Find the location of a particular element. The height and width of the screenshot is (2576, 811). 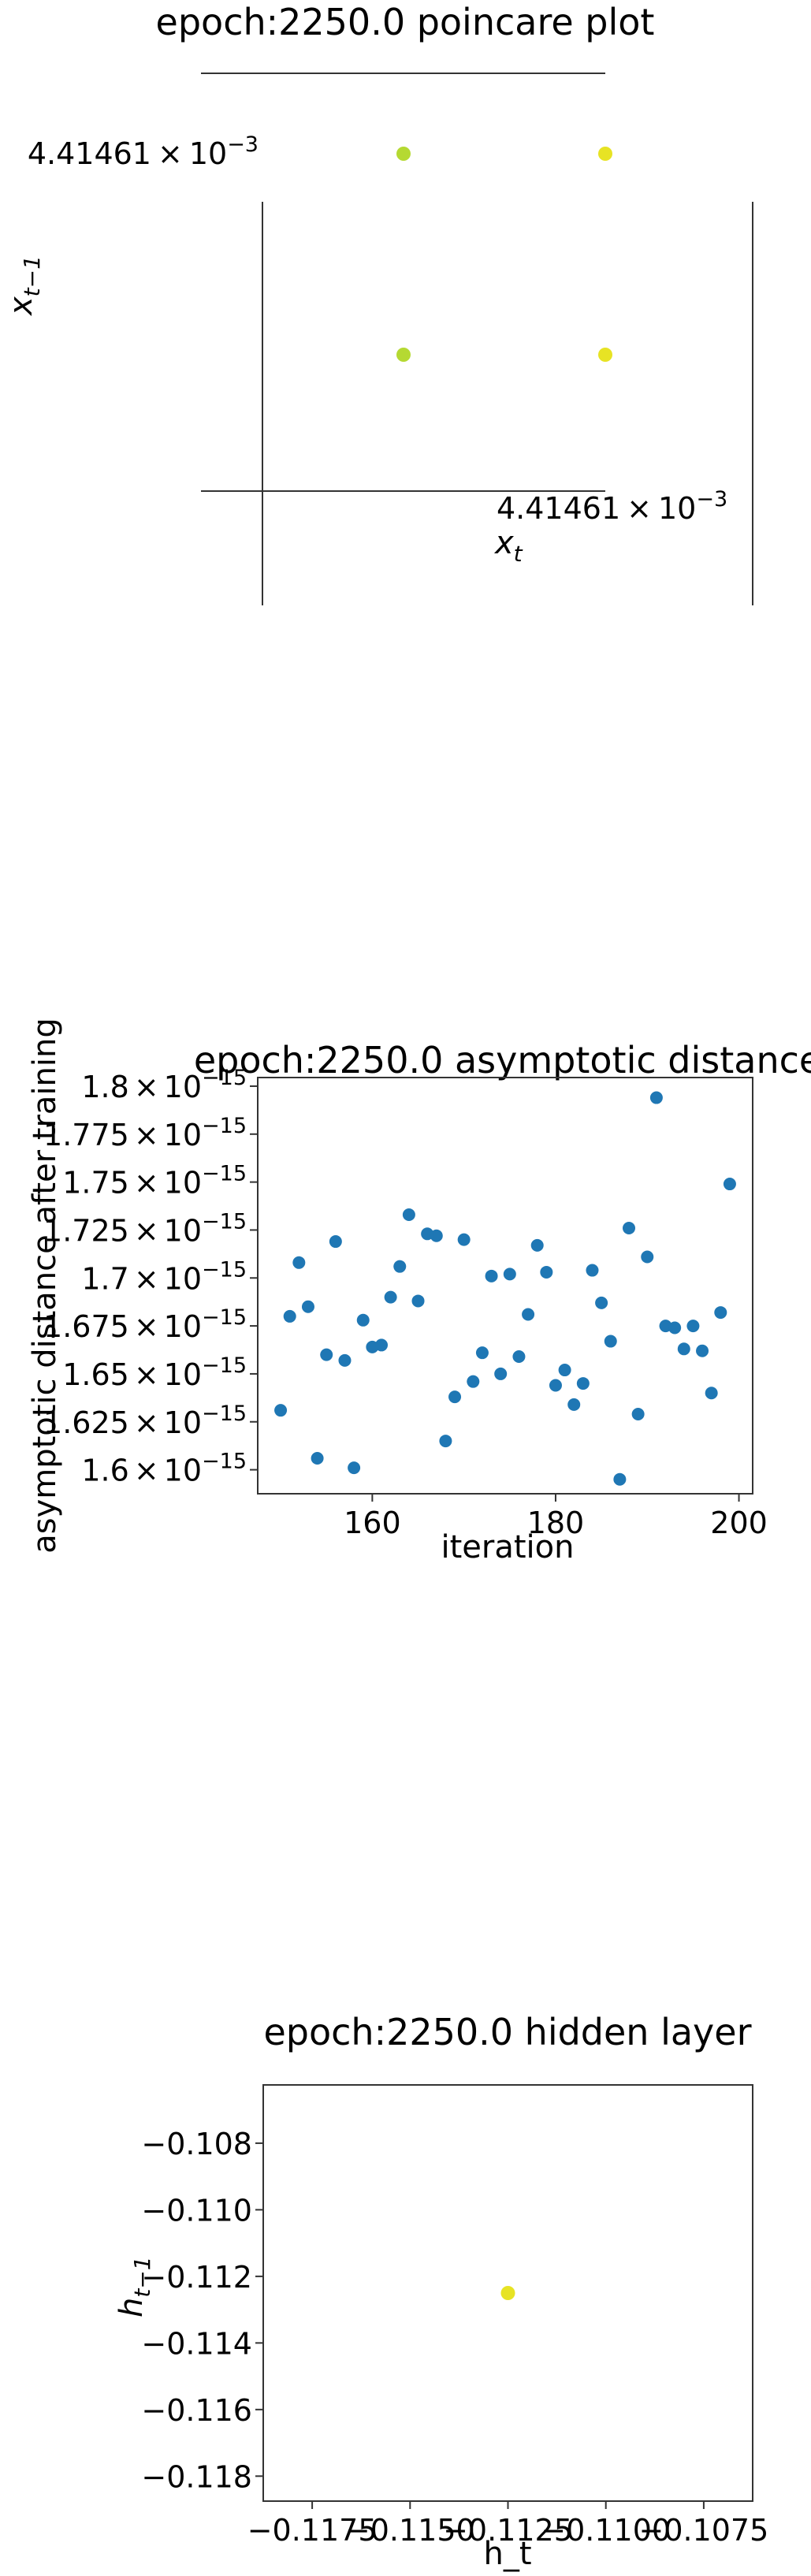

poincare-y-label-base: x is located at coordinates (21, 306).